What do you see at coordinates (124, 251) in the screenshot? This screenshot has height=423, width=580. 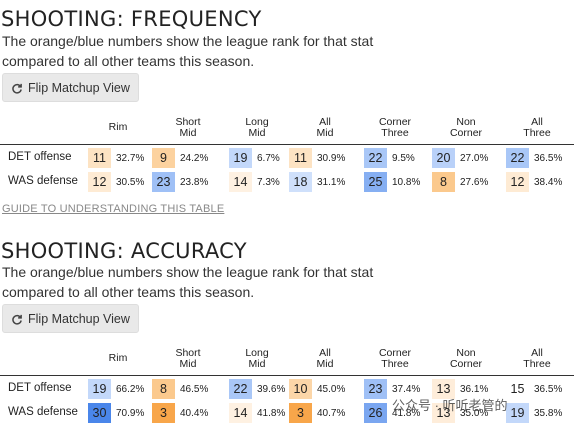 I see `accuracy-title: SHOOTING: ACCURACY` at bounding box center [124, 251].